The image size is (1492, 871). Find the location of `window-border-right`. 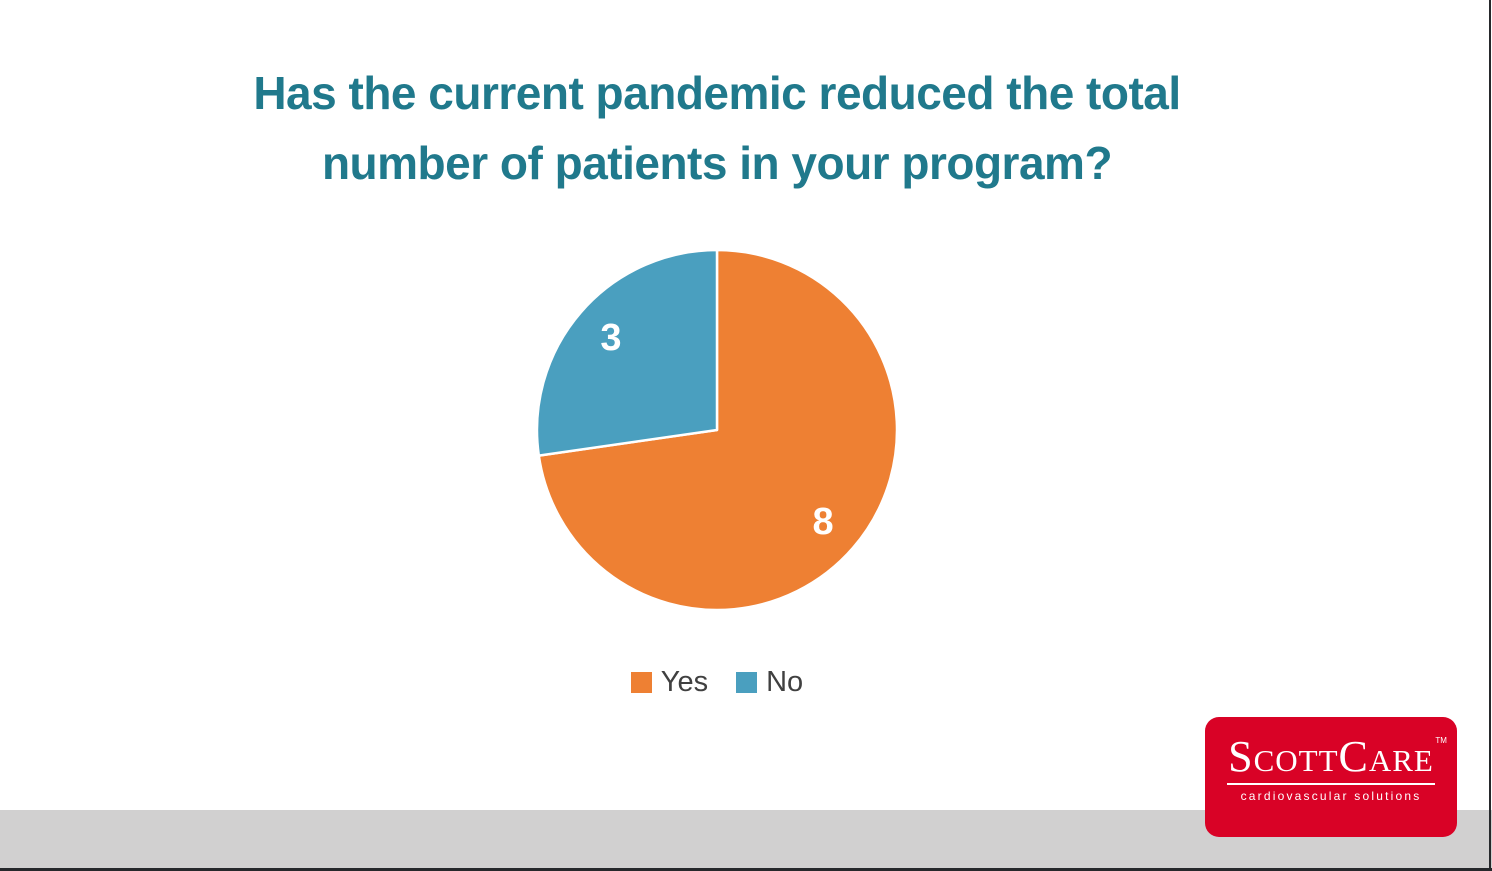

window-border-right is located at coordinates (1490, 435).